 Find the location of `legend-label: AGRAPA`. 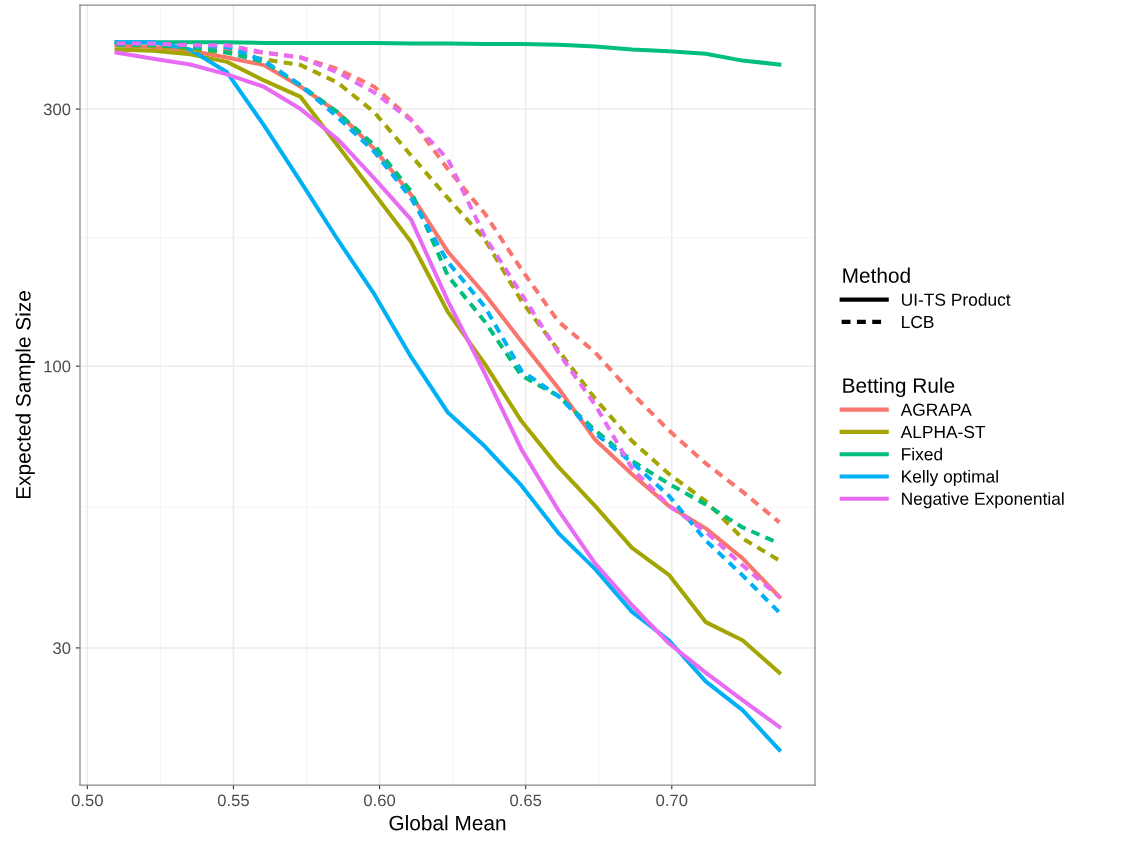

legend-label: AGRAPA is located at coordinates (936, 409).